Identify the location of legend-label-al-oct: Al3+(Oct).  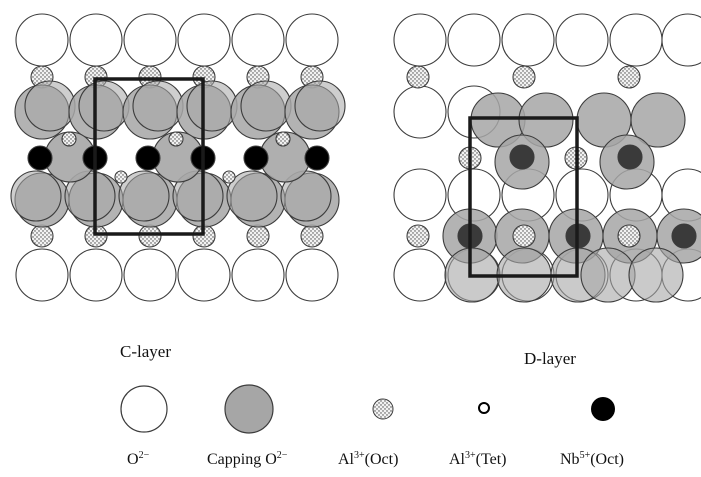
(368, 459).